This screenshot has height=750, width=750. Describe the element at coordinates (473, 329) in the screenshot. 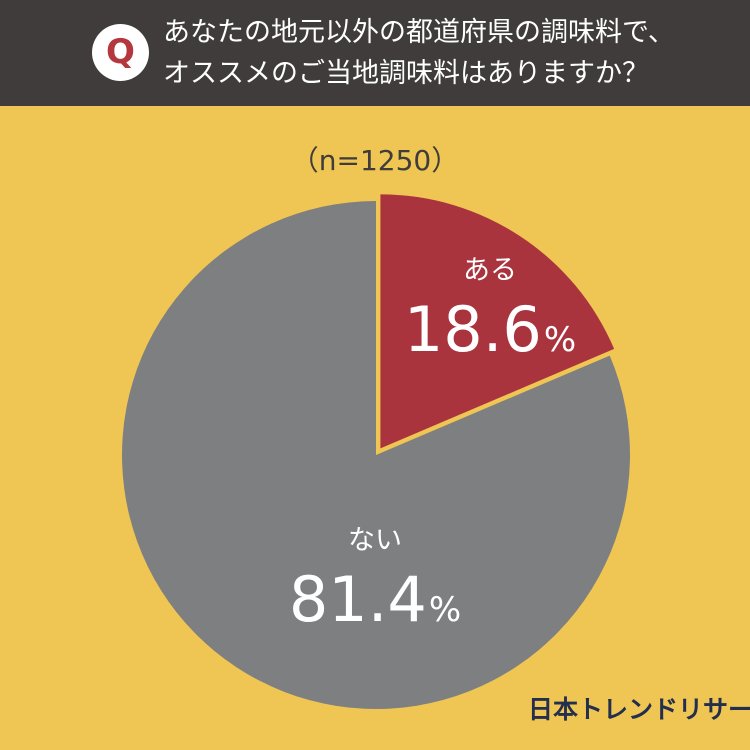

I see `slice-value-number-0: 18.6` at that location.